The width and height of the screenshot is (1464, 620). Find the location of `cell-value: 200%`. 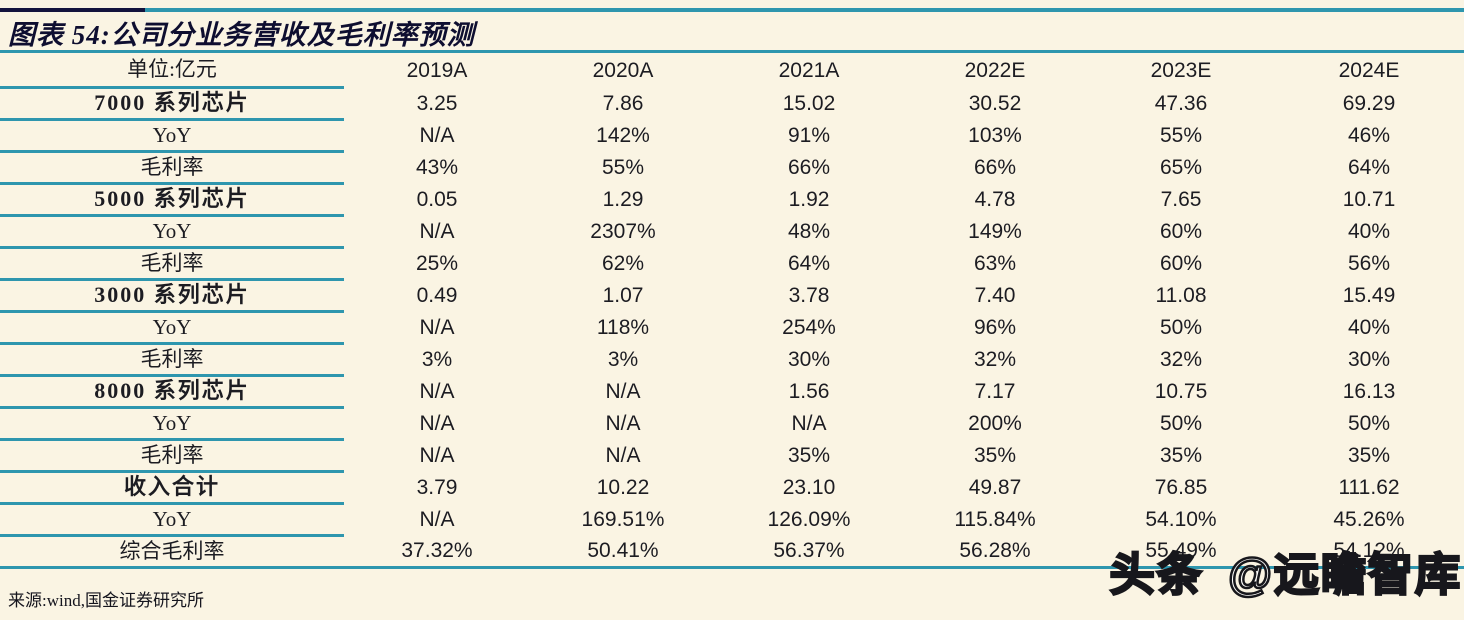

cell-value: 200% is located at coordinates (995, 423).